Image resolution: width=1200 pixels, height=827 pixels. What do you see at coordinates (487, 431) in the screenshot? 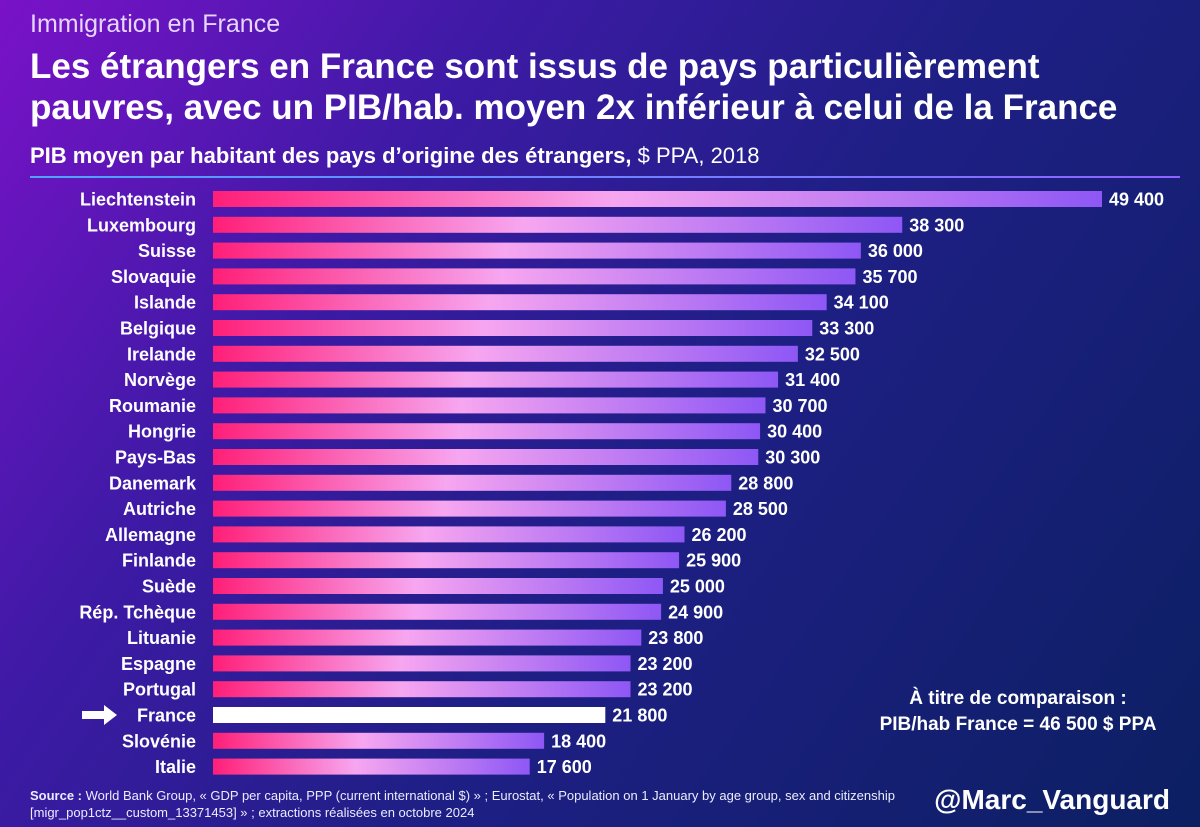
I see `bar-hongrie` at bounding box center [487, 431].